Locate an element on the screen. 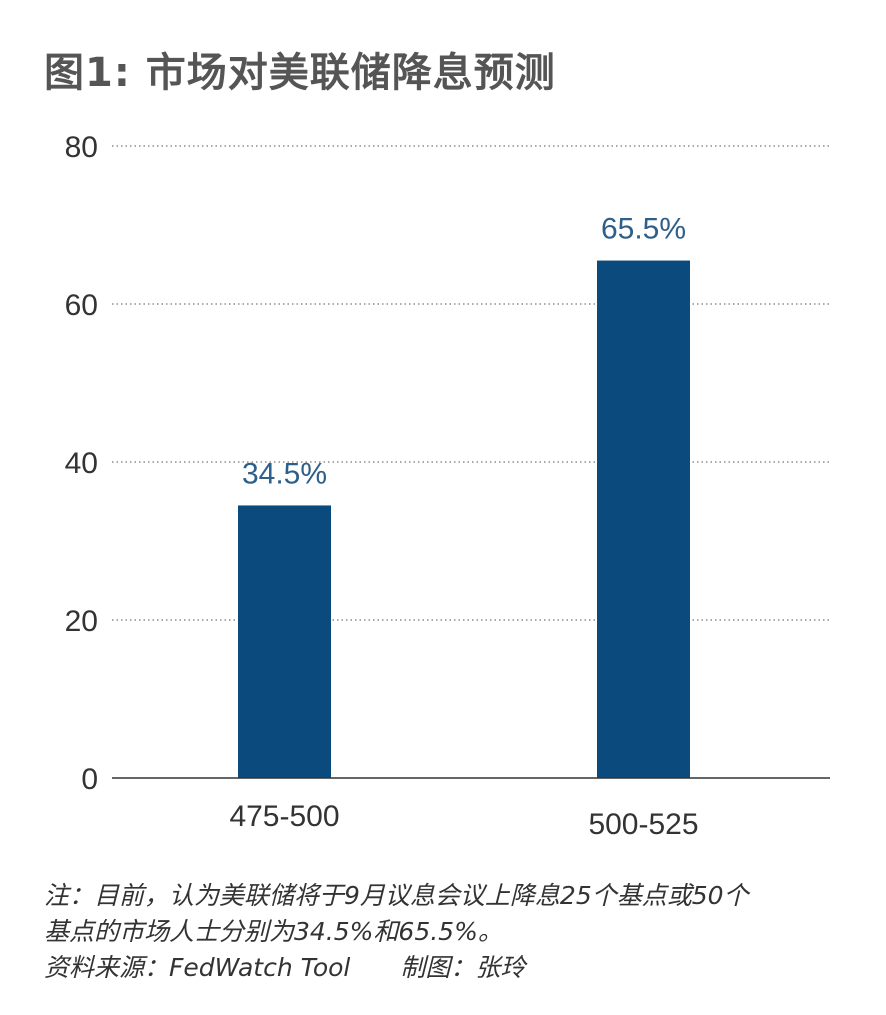  y-tick-label: 0 is located at coordinates (89, 779).